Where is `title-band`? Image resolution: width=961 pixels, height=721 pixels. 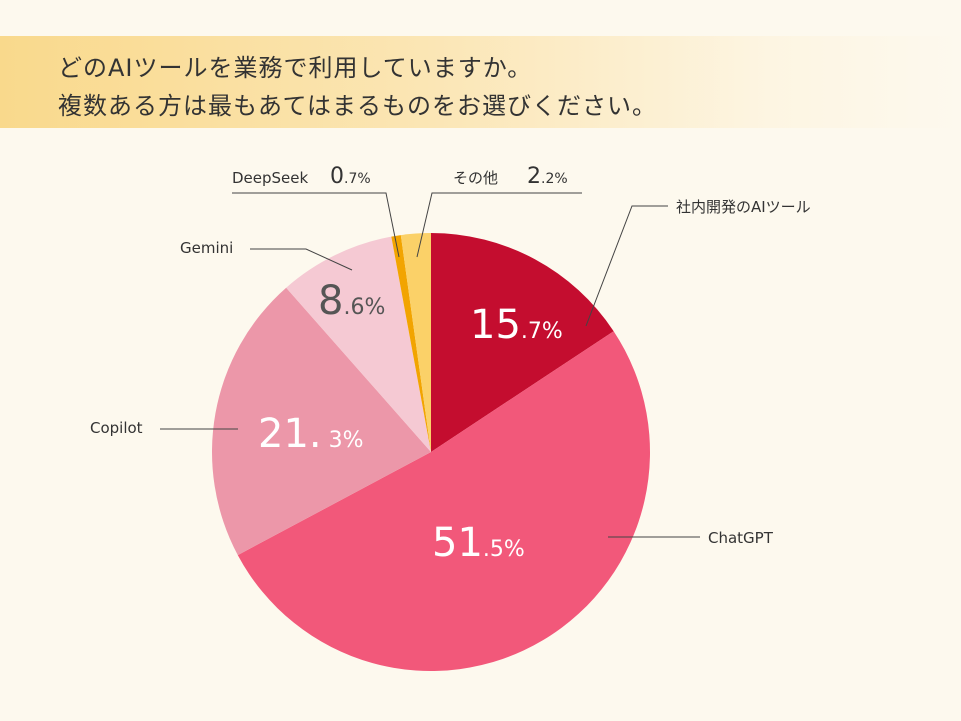 title-band is located at coordinates (480, 82).